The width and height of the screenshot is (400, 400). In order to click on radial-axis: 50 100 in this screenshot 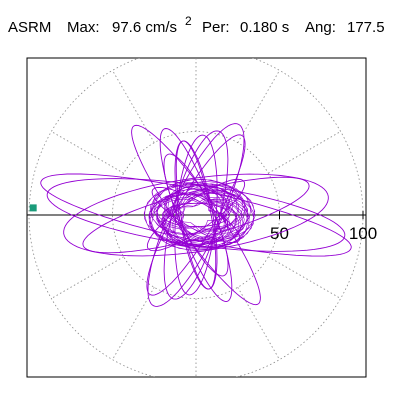, I will do `click(202, 227)`.